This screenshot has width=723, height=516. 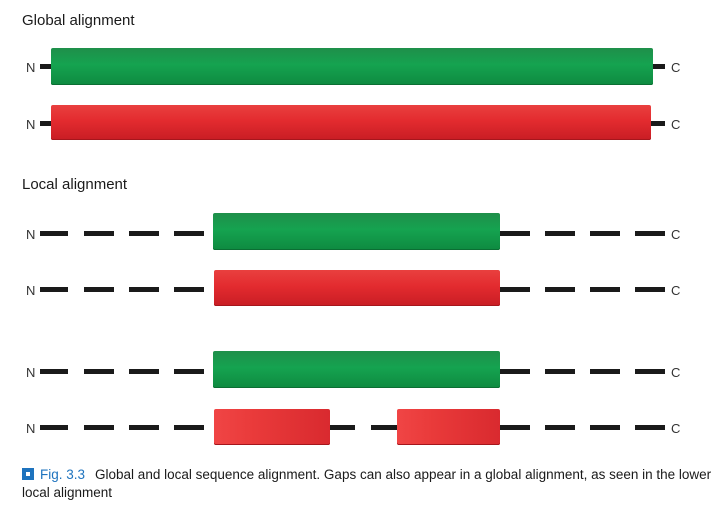 What do you see at coordinates (78, 20) in the screenshot?
I see `global-alignment-title: Global alignment` at bounding box center [78, 20].